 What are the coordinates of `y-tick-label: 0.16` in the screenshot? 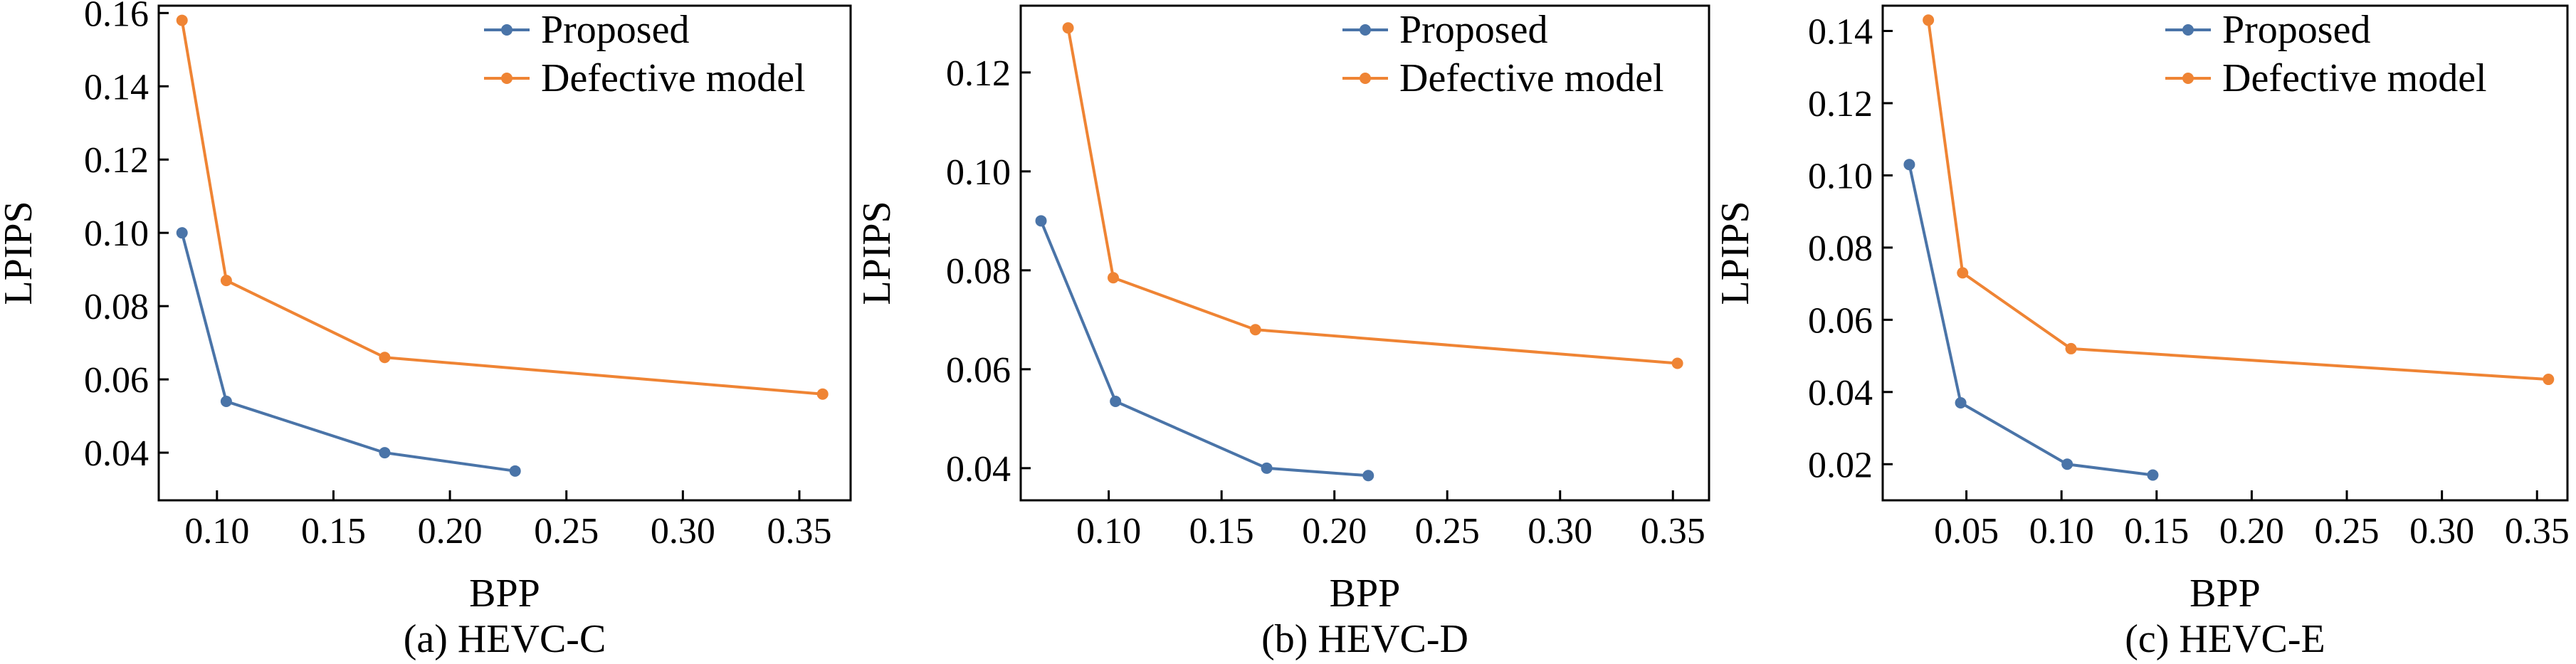 It's located at (117, 17).